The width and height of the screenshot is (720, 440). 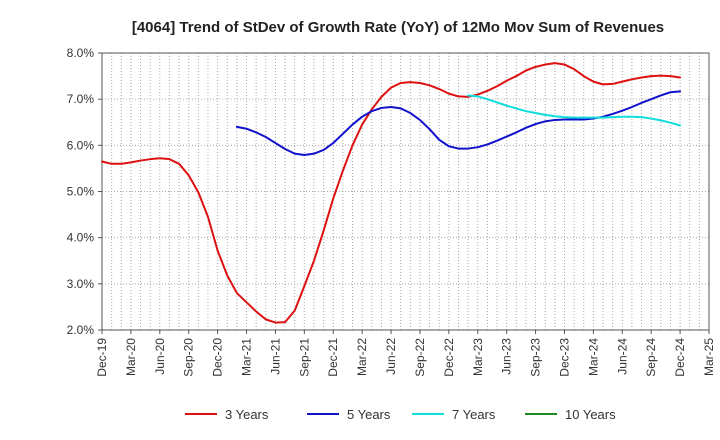 What do you see at coordinates (590, 414) in the screenshot?
I see `legend-label-10-years: 10 Years` at bounding box center [590, 414].